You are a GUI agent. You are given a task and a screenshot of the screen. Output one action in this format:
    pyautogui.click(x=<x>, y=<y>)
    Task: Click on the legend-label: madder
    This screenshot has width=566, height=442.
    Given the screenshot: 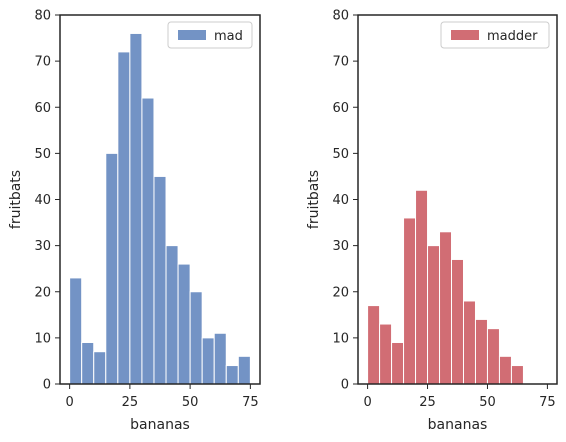 What is the action you would take?
    pyautogui.click(x=512, y=36)
    